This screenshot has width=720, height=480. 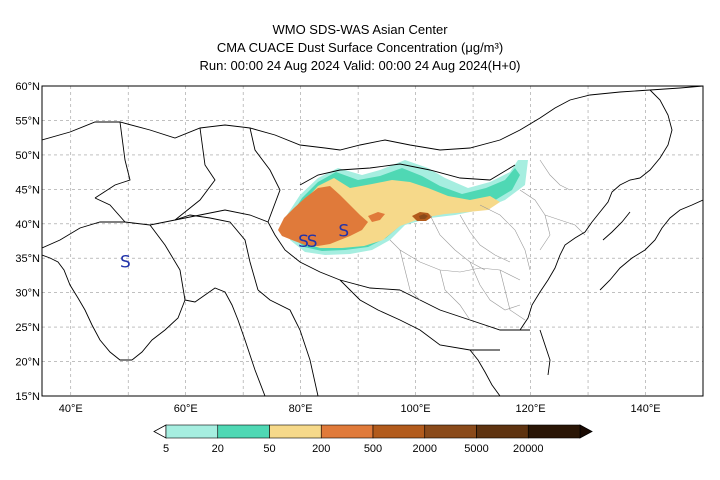 I want to click on latitude-labels: 15°N 20°N 25°N 30°N 35°N 40°N 45°N 50°N 55°N 60°N, so click(x=27, y=242).